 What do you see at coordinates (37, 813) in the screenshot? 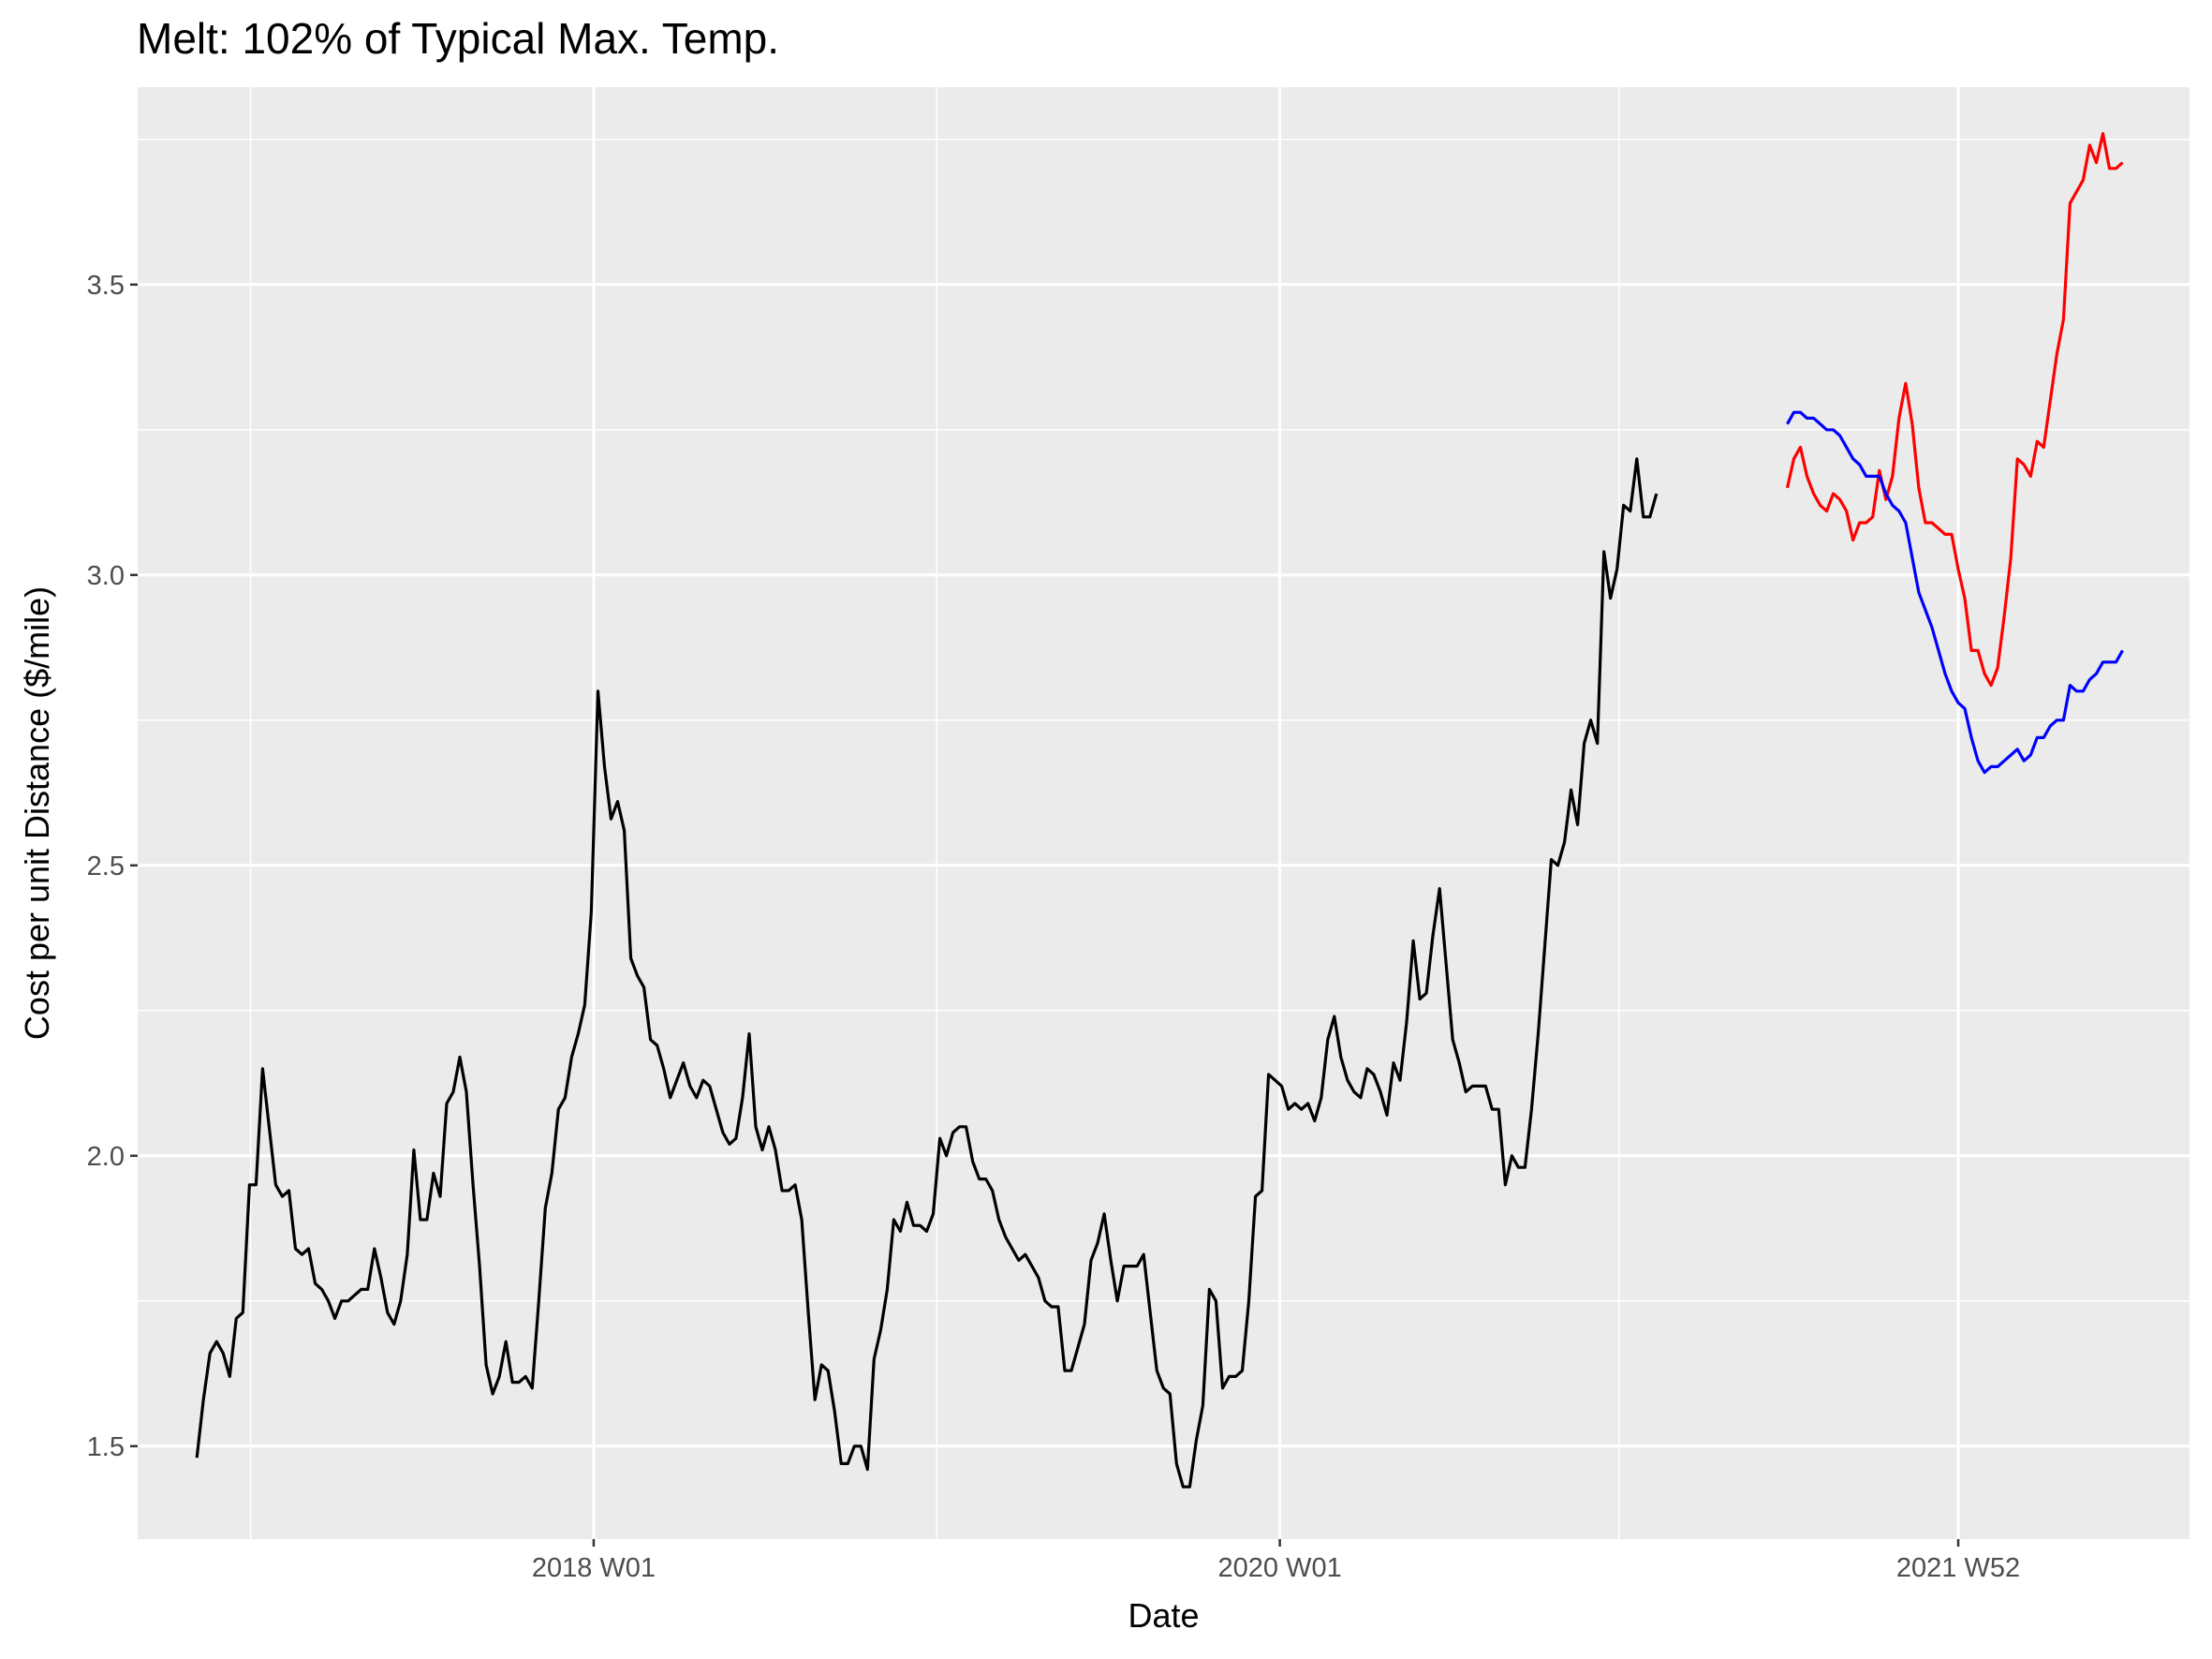
I see `y-axis-title: Cost per unit Distance ($/mile)` at bounding box center [37, 813].